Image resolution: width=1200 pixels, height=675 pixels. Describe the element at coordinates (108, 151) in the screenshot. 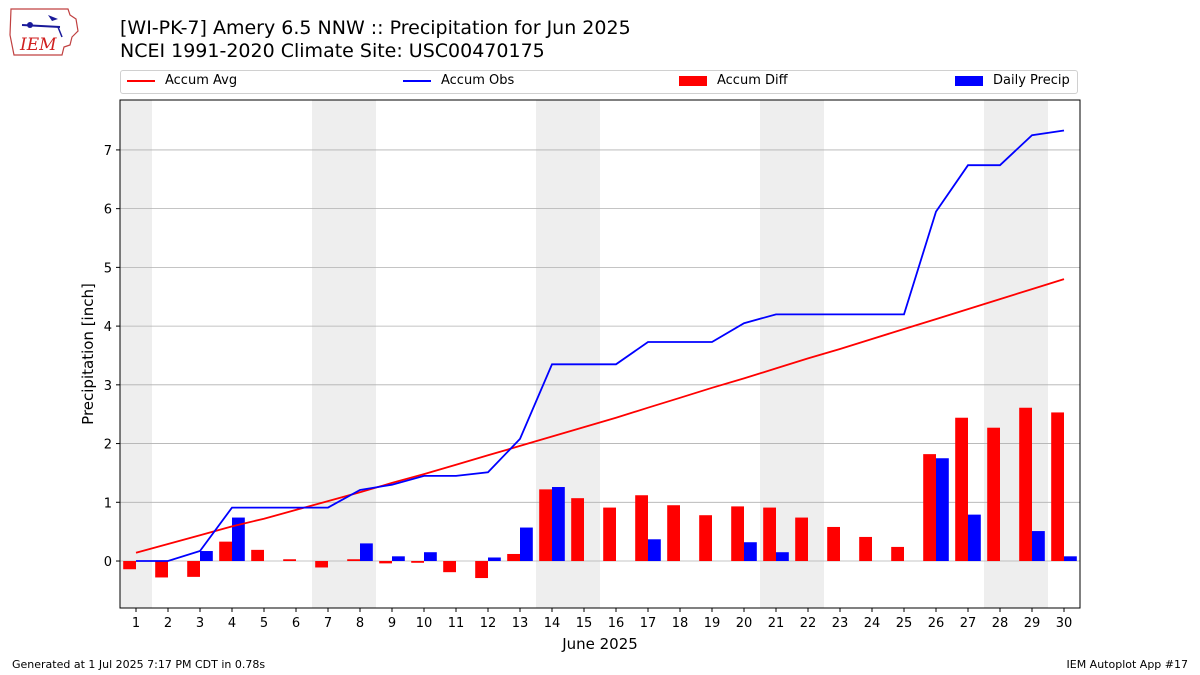

I see `y-tick-label: 7` at that location.